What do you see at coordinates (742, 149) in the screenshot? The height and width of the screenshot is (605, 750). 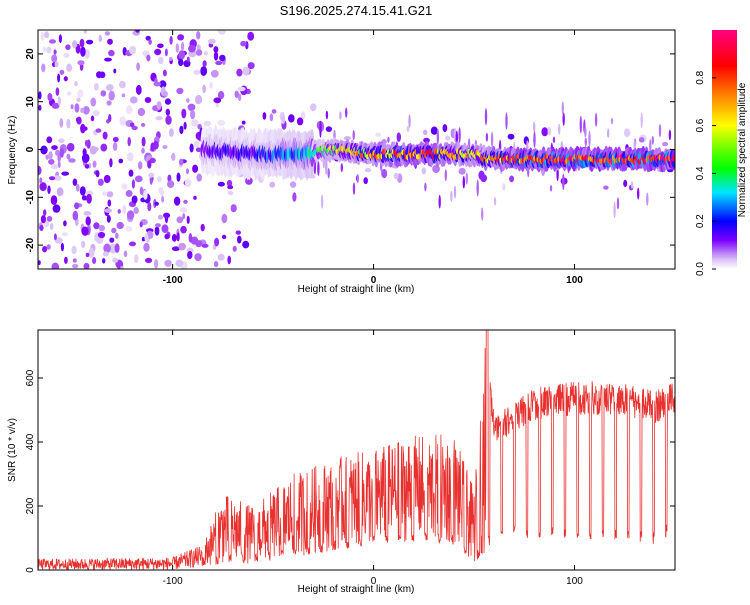 I see `colorbar-label: Normalized spectral amplitude` at bounding box center [742, 149].